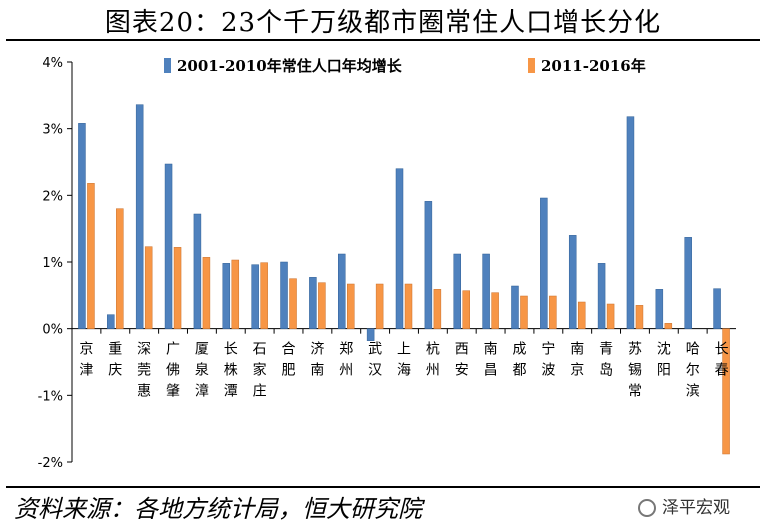 This screenshot has height=528, width=766. What do you see at coordinates (462, 371) in the screenshot?
I see `category-label: 安` at bounding box center [462, 371].